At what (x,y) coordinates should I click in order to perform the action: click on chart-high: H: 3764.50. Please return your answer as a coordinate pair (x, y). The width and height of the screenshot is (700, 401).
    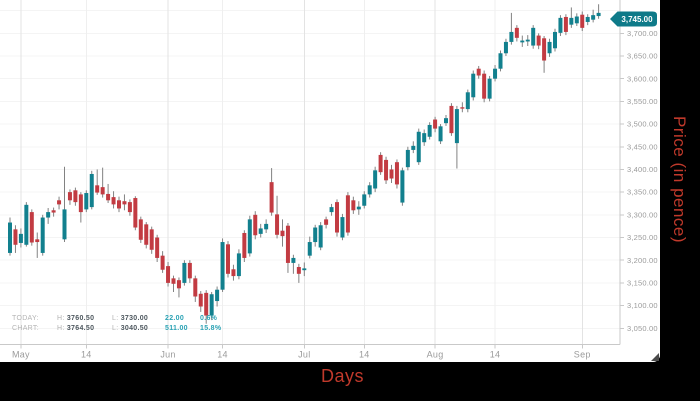
    Looking at the image, I should click on (76, 328).